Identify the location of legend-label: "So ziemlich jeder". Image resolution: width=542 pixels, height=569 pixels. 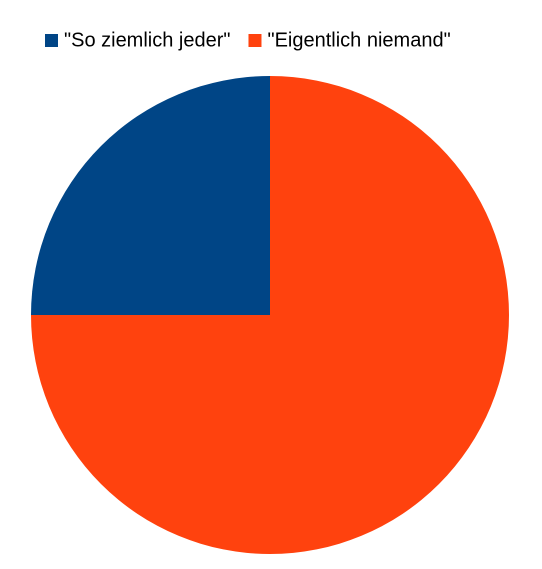
(147, 40).